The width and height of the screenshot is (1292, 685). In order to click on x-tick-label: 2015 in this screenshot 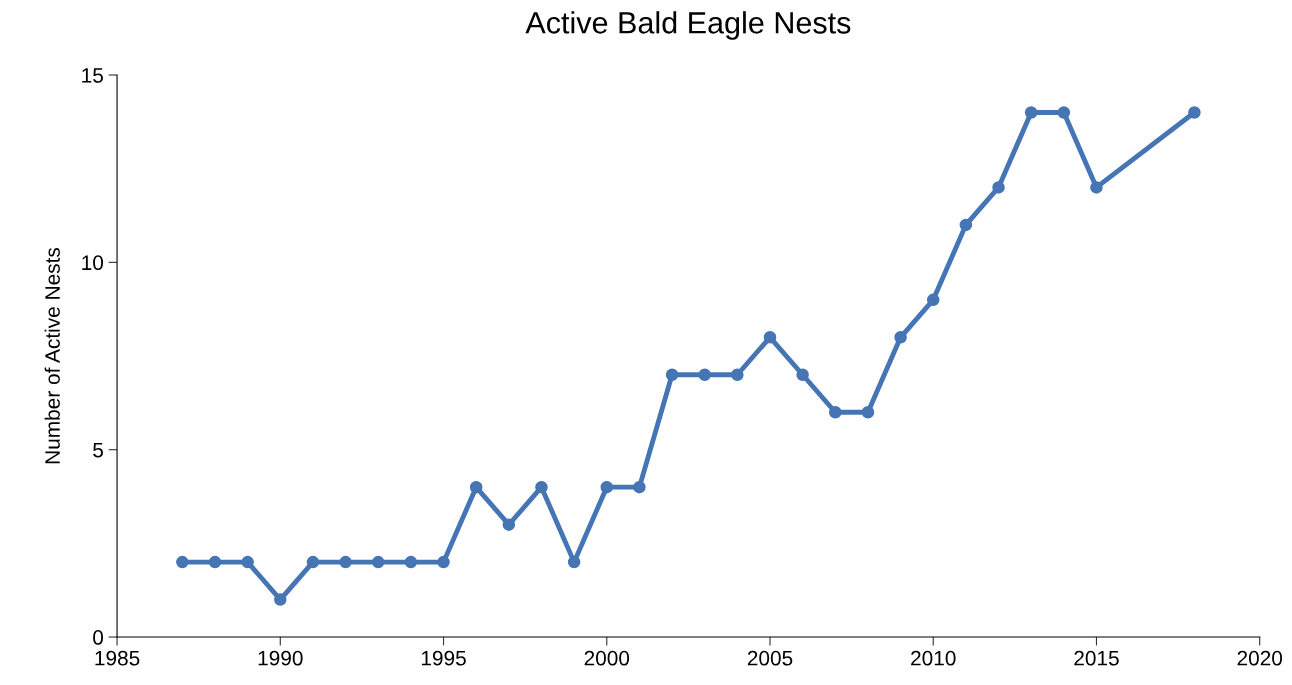, I will do `click(1096, 658)`.